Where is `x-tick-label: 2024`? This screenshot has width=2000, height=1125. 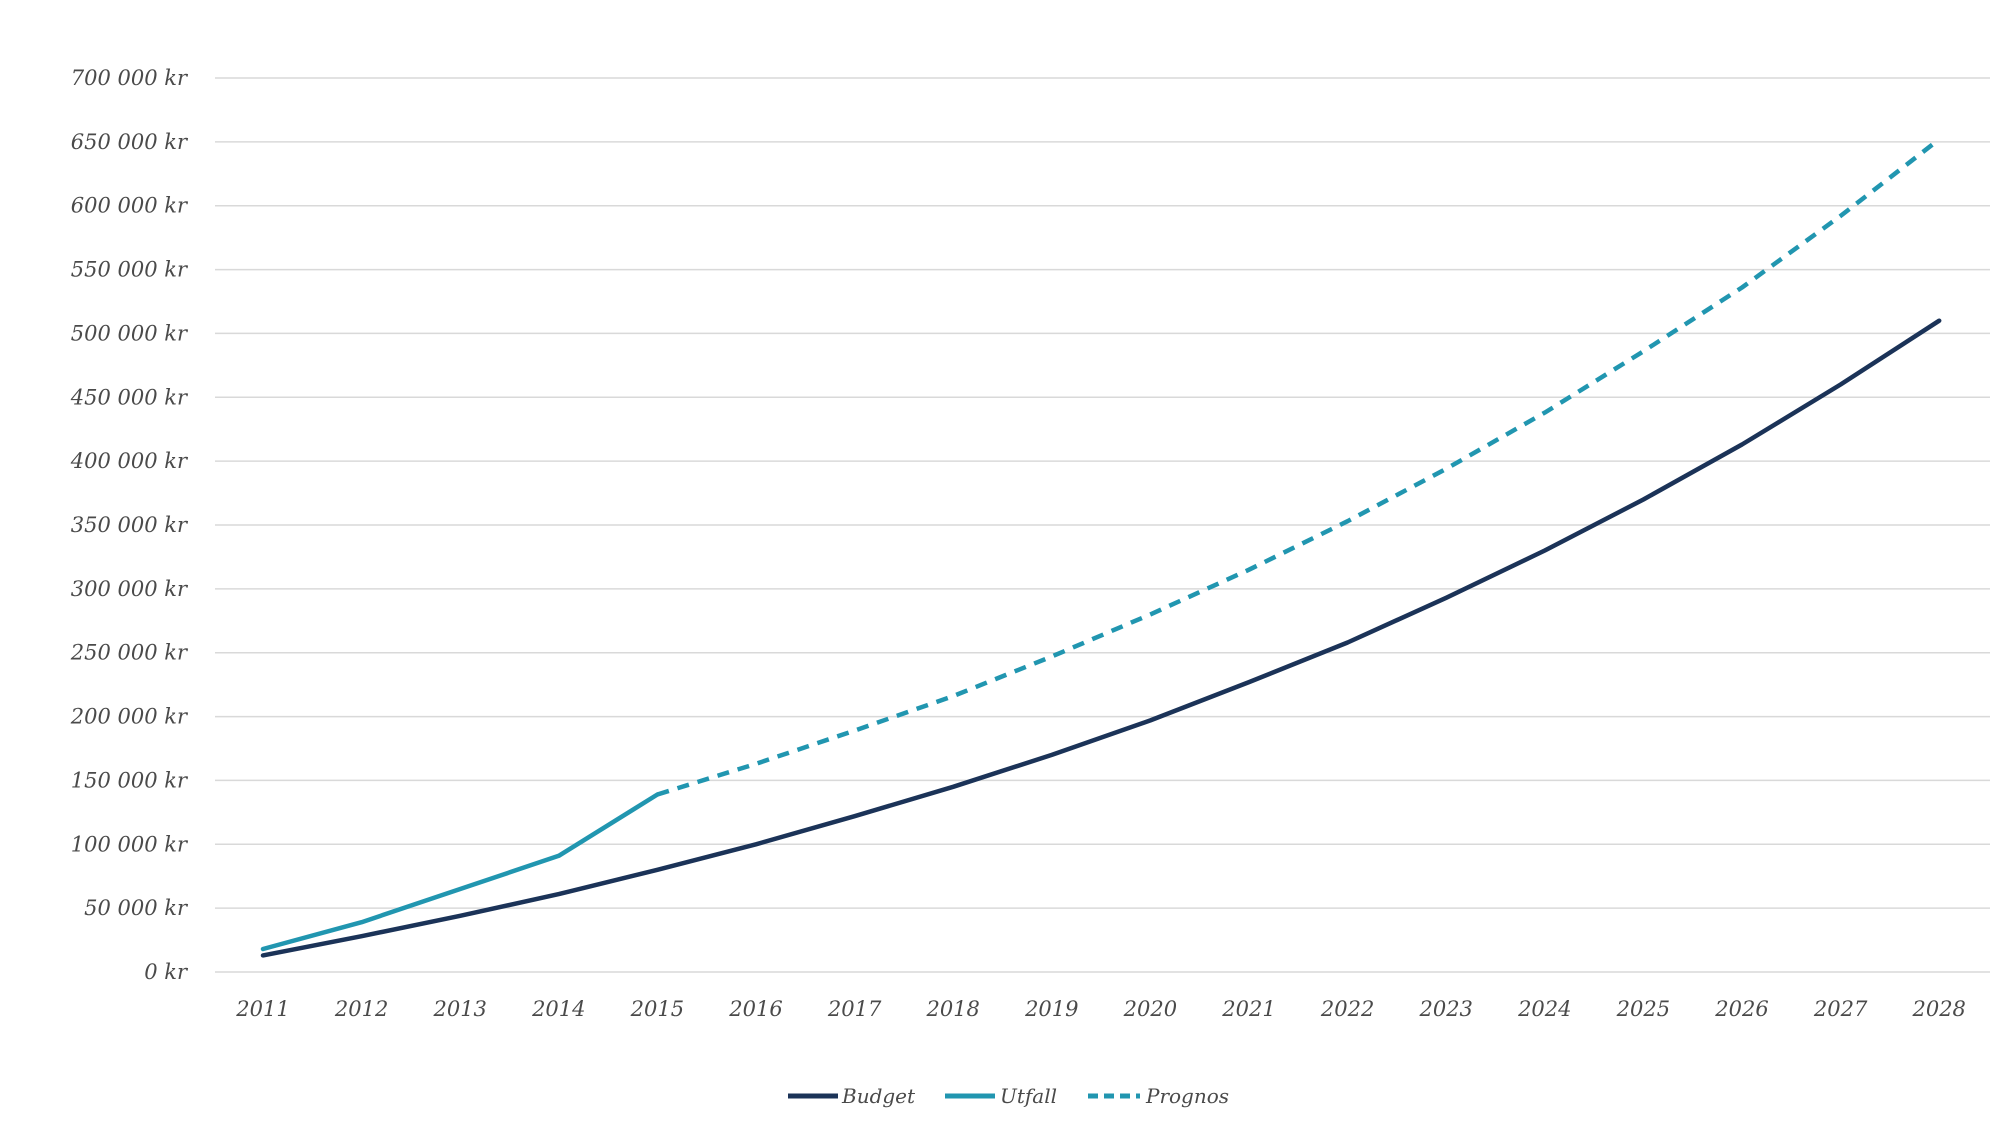 x-tick-label: 2024 is located at coordinates (1544, 1009).